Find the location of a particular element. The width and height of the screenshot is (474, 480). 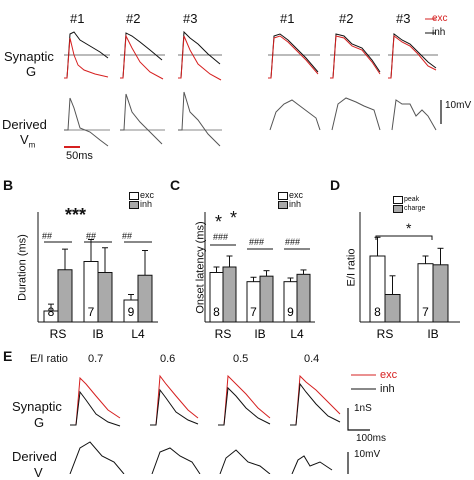

legend-inh-label: inh is located at coordinates (439, 32).